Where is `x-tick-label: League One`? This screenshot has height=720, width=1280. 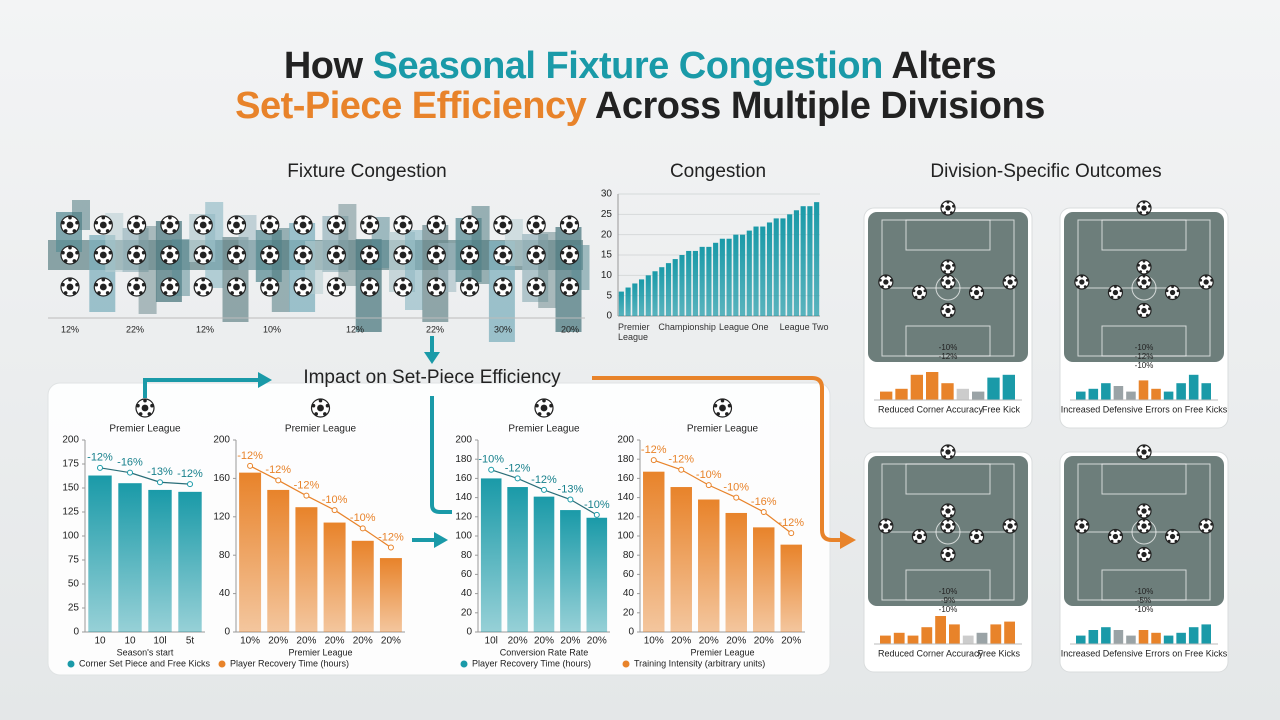 x-tick-label: League One is located at coordinates (744, 327).